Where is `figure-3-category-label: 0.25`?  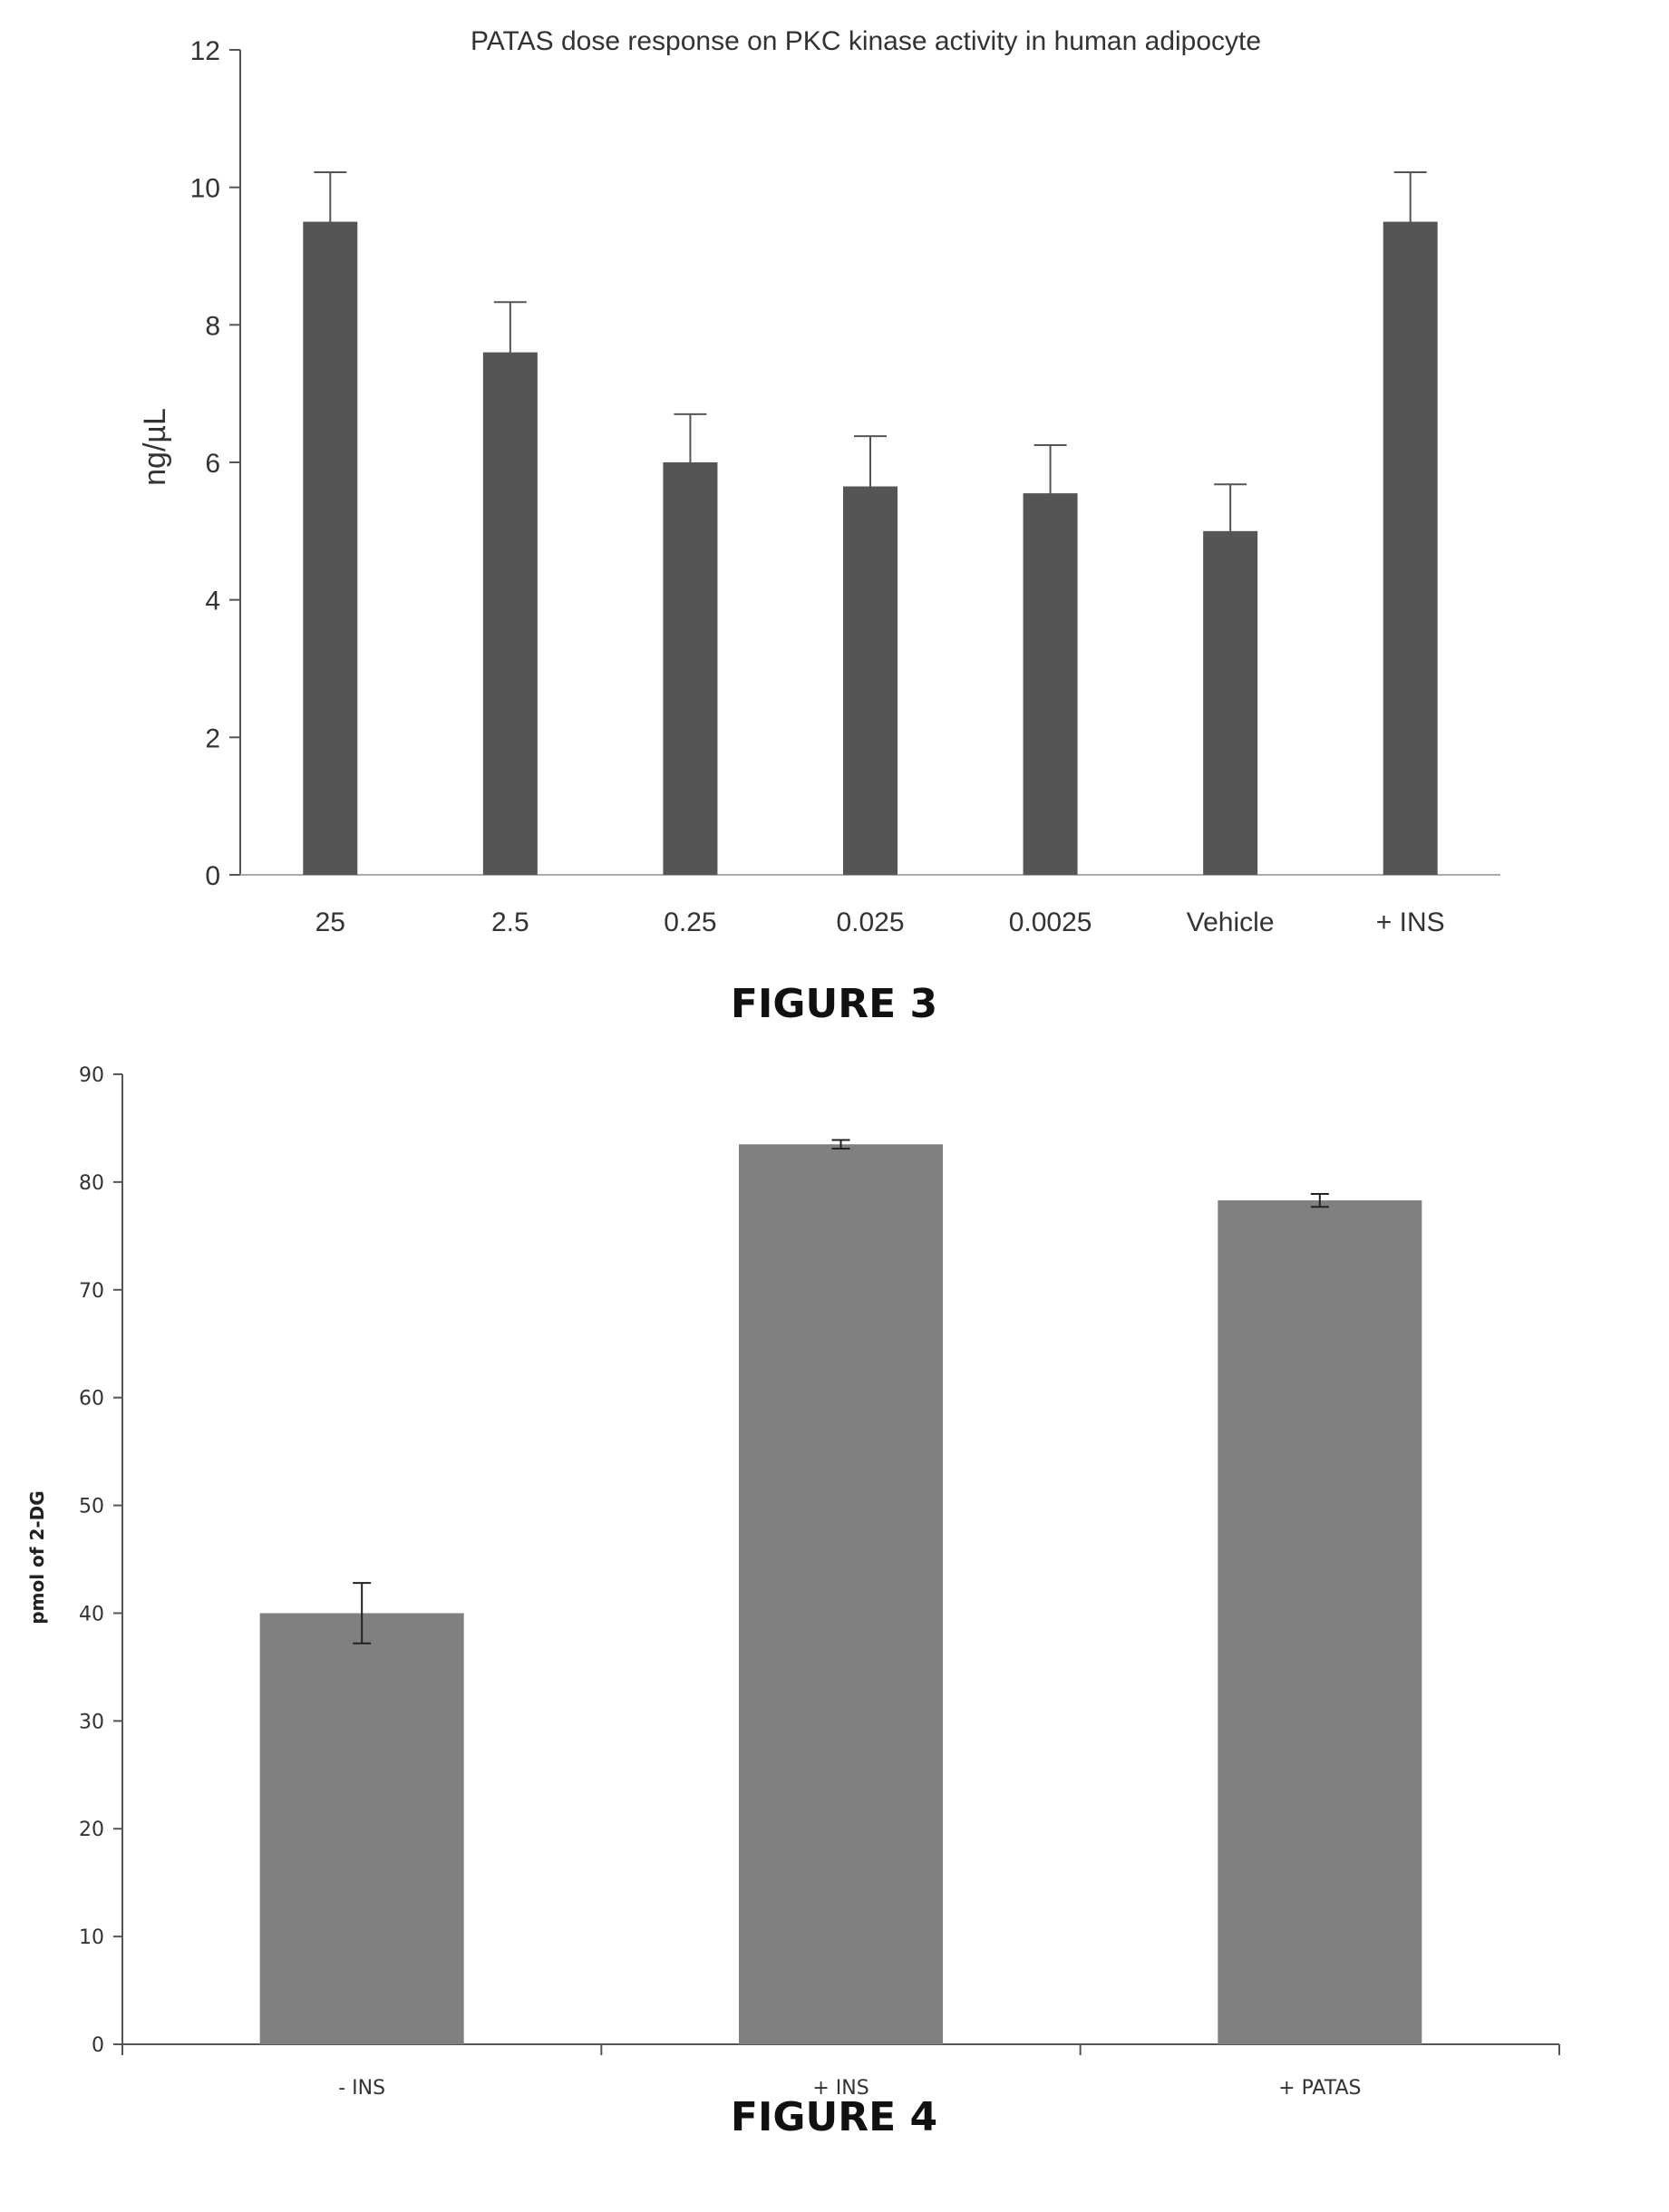
figure-3-category-label: 0.25 is located at coordinates (690, 922).